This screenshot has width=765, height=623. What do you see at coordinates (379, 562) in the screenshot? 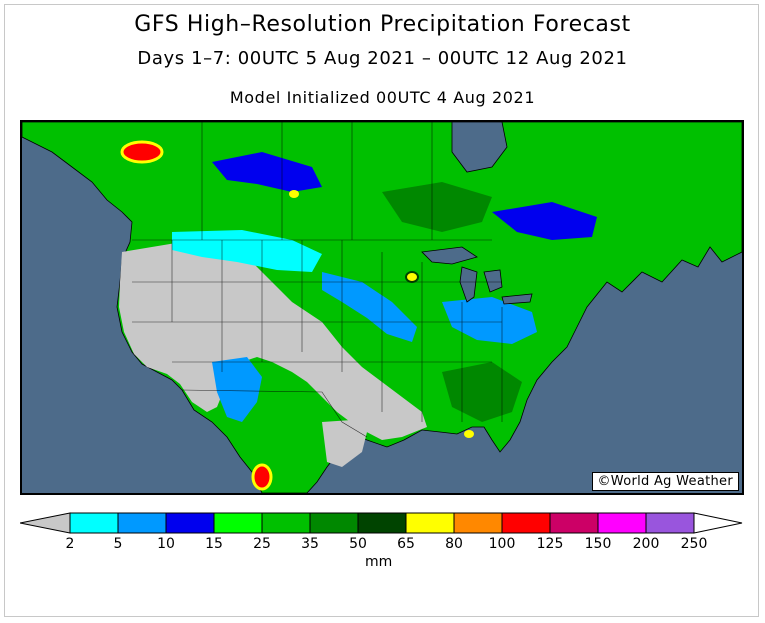
I see `colorbar-unit-label: mm` at bounding box center [379, 562].